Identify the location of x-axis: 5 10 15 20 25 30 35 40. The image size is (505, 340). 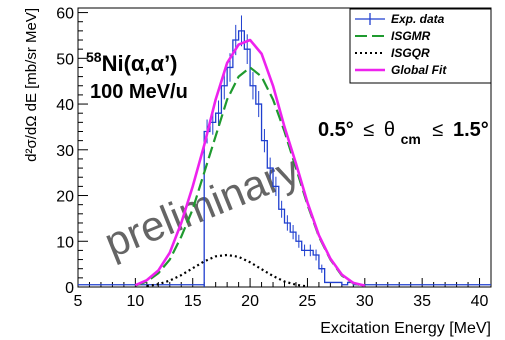
(283, 294).